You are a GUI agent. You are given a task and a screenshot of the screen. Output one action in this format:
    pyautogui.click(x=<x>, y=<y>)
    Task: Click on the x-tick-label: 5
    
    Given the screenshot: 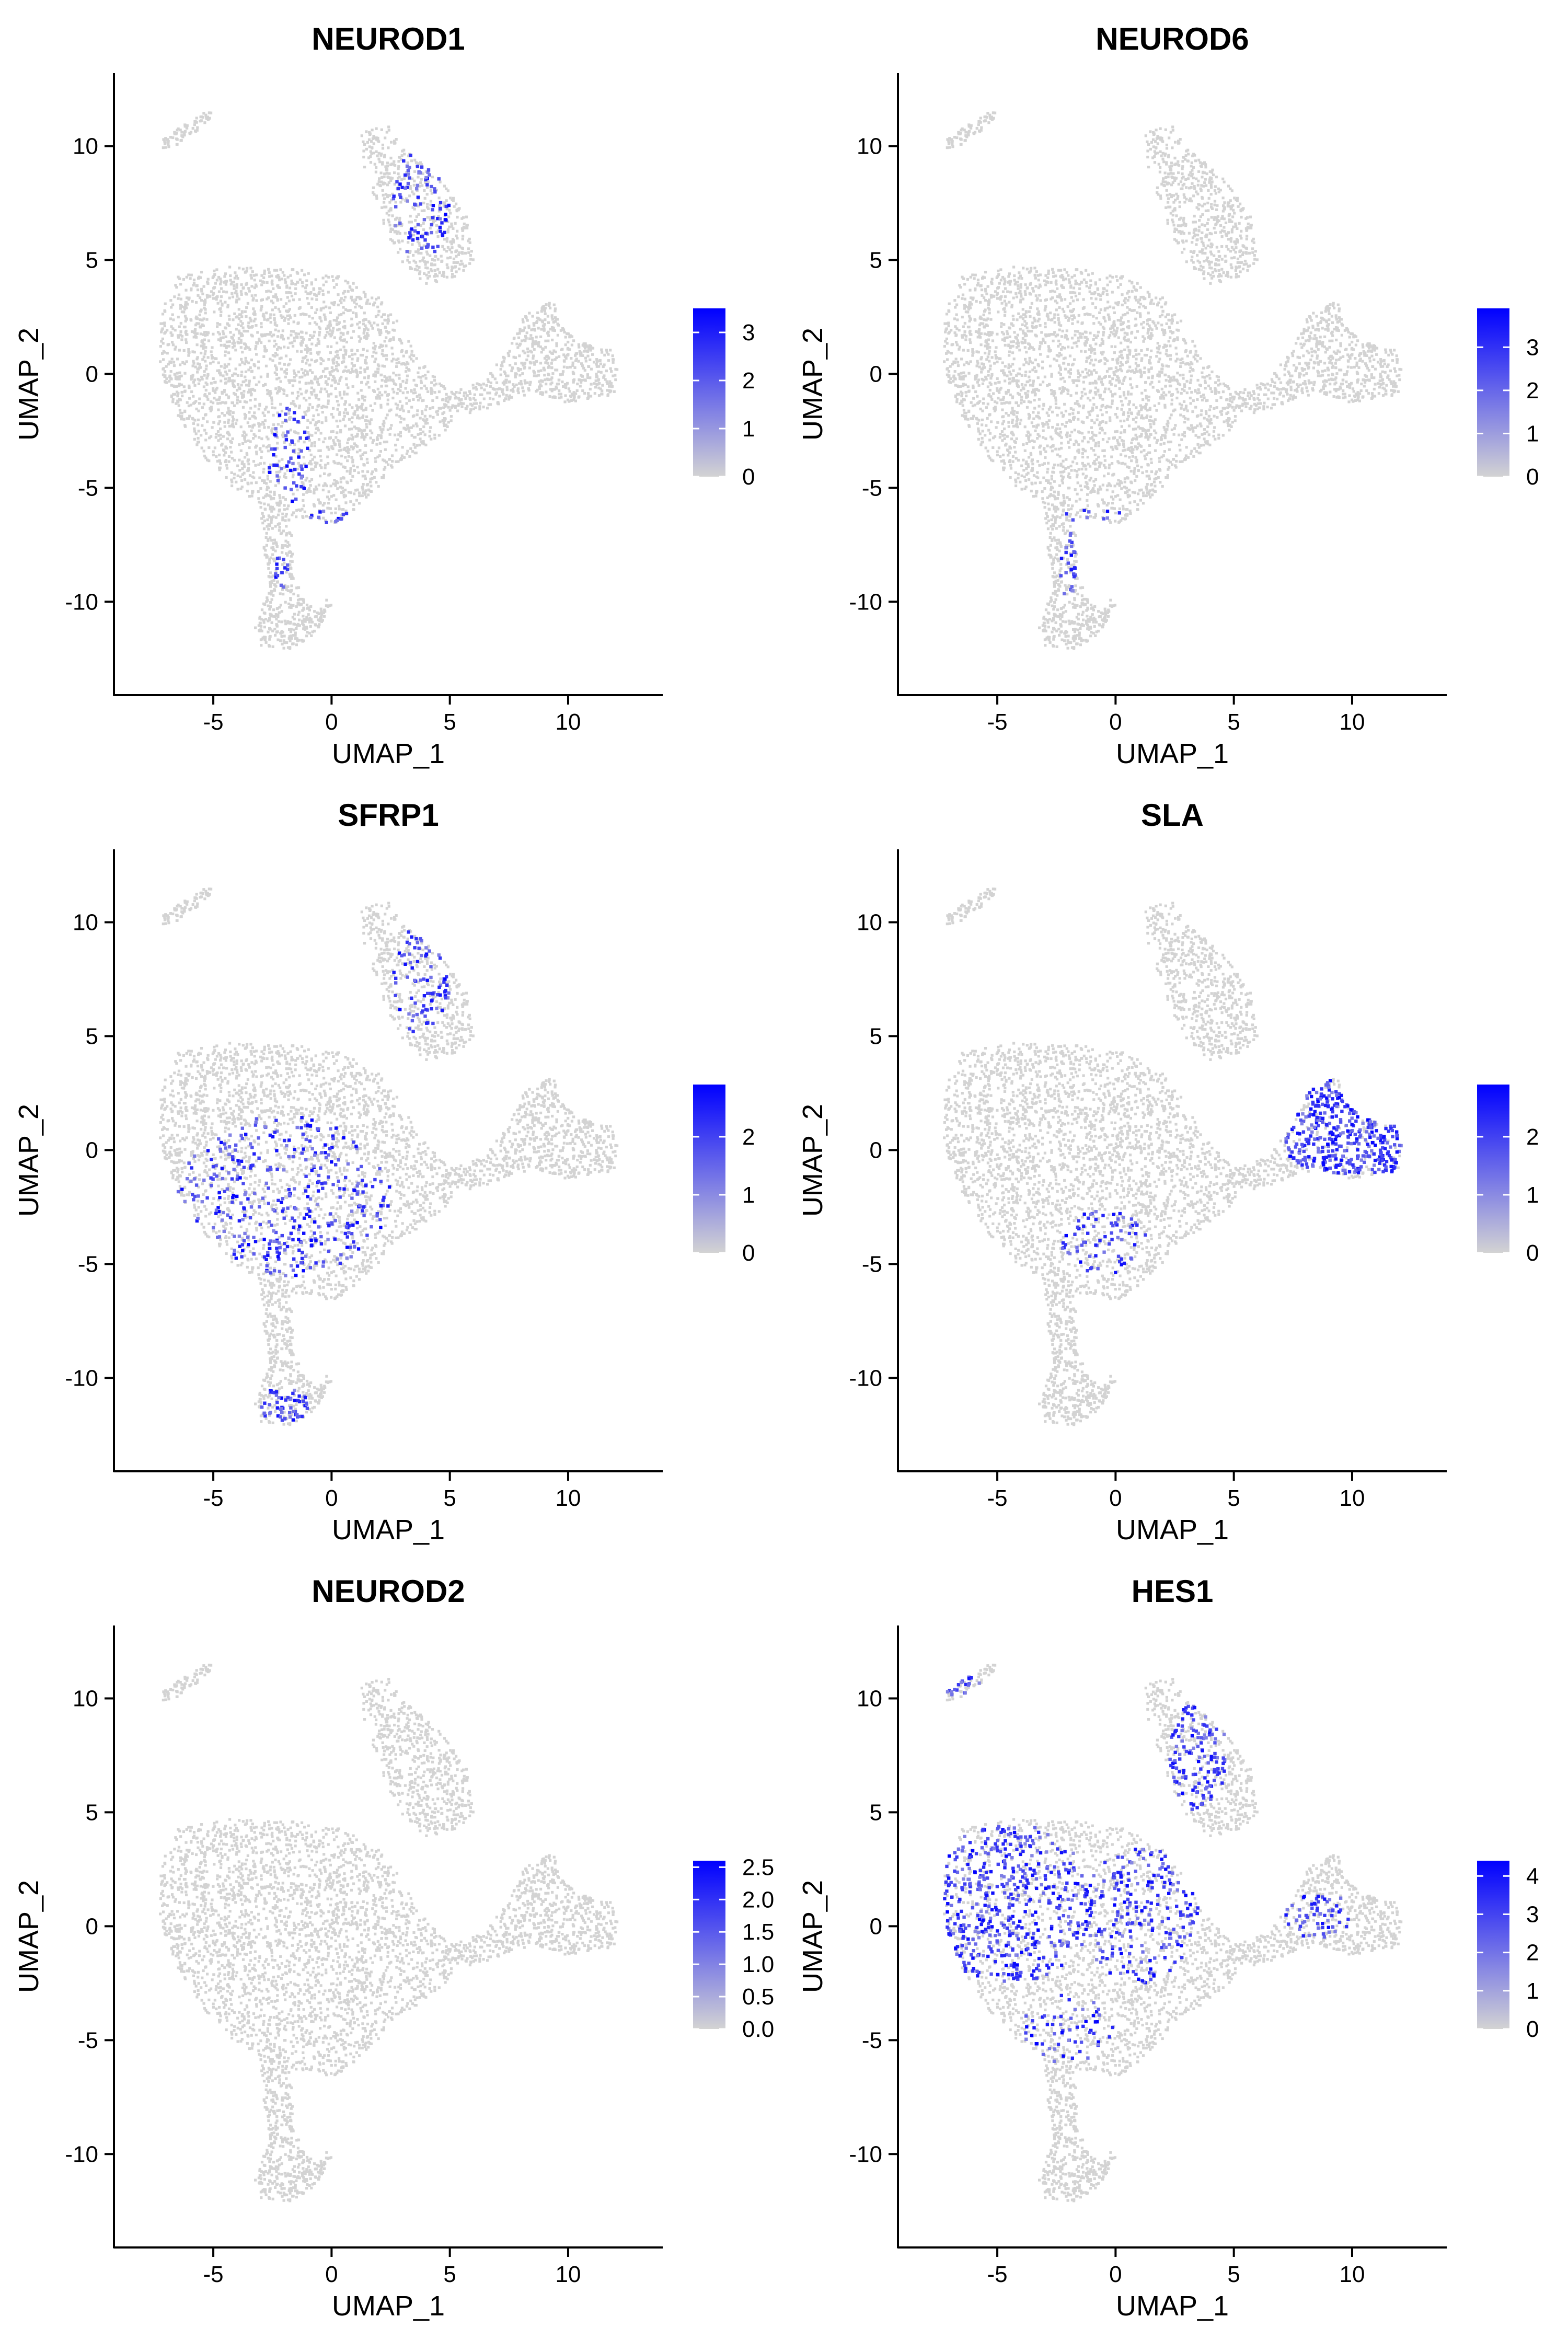 What is the action you would take?
    pyautogui.click(x=449, y=722)
    